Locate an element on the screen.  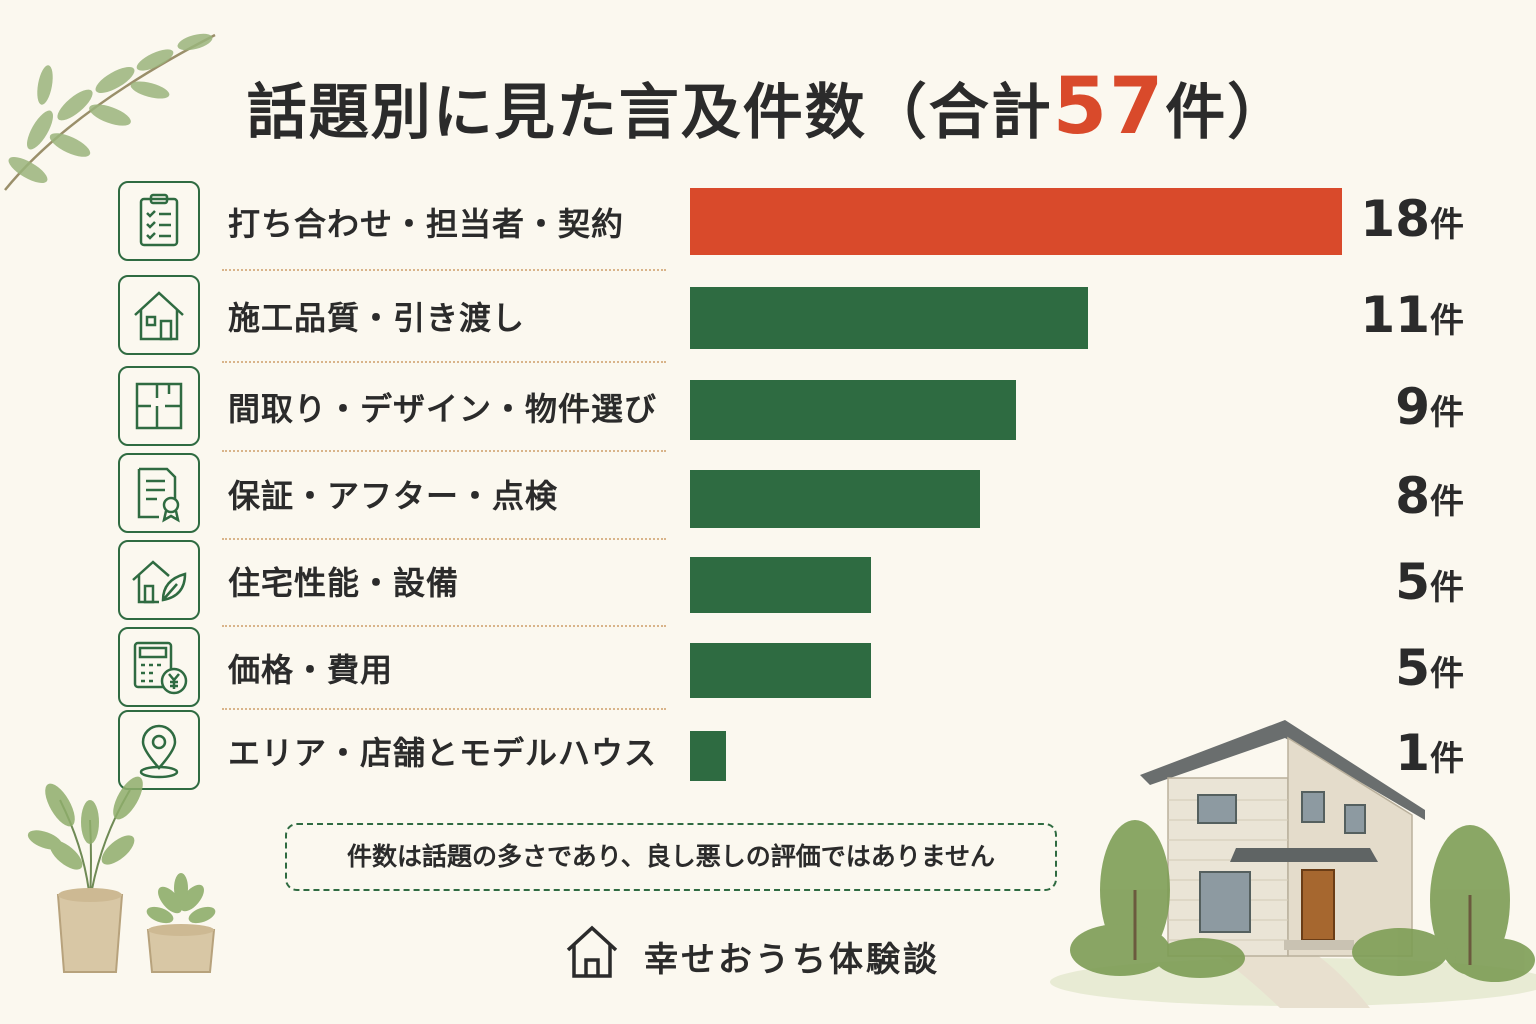
category-label: 価格・費用 is located at coordinates (311, 670).